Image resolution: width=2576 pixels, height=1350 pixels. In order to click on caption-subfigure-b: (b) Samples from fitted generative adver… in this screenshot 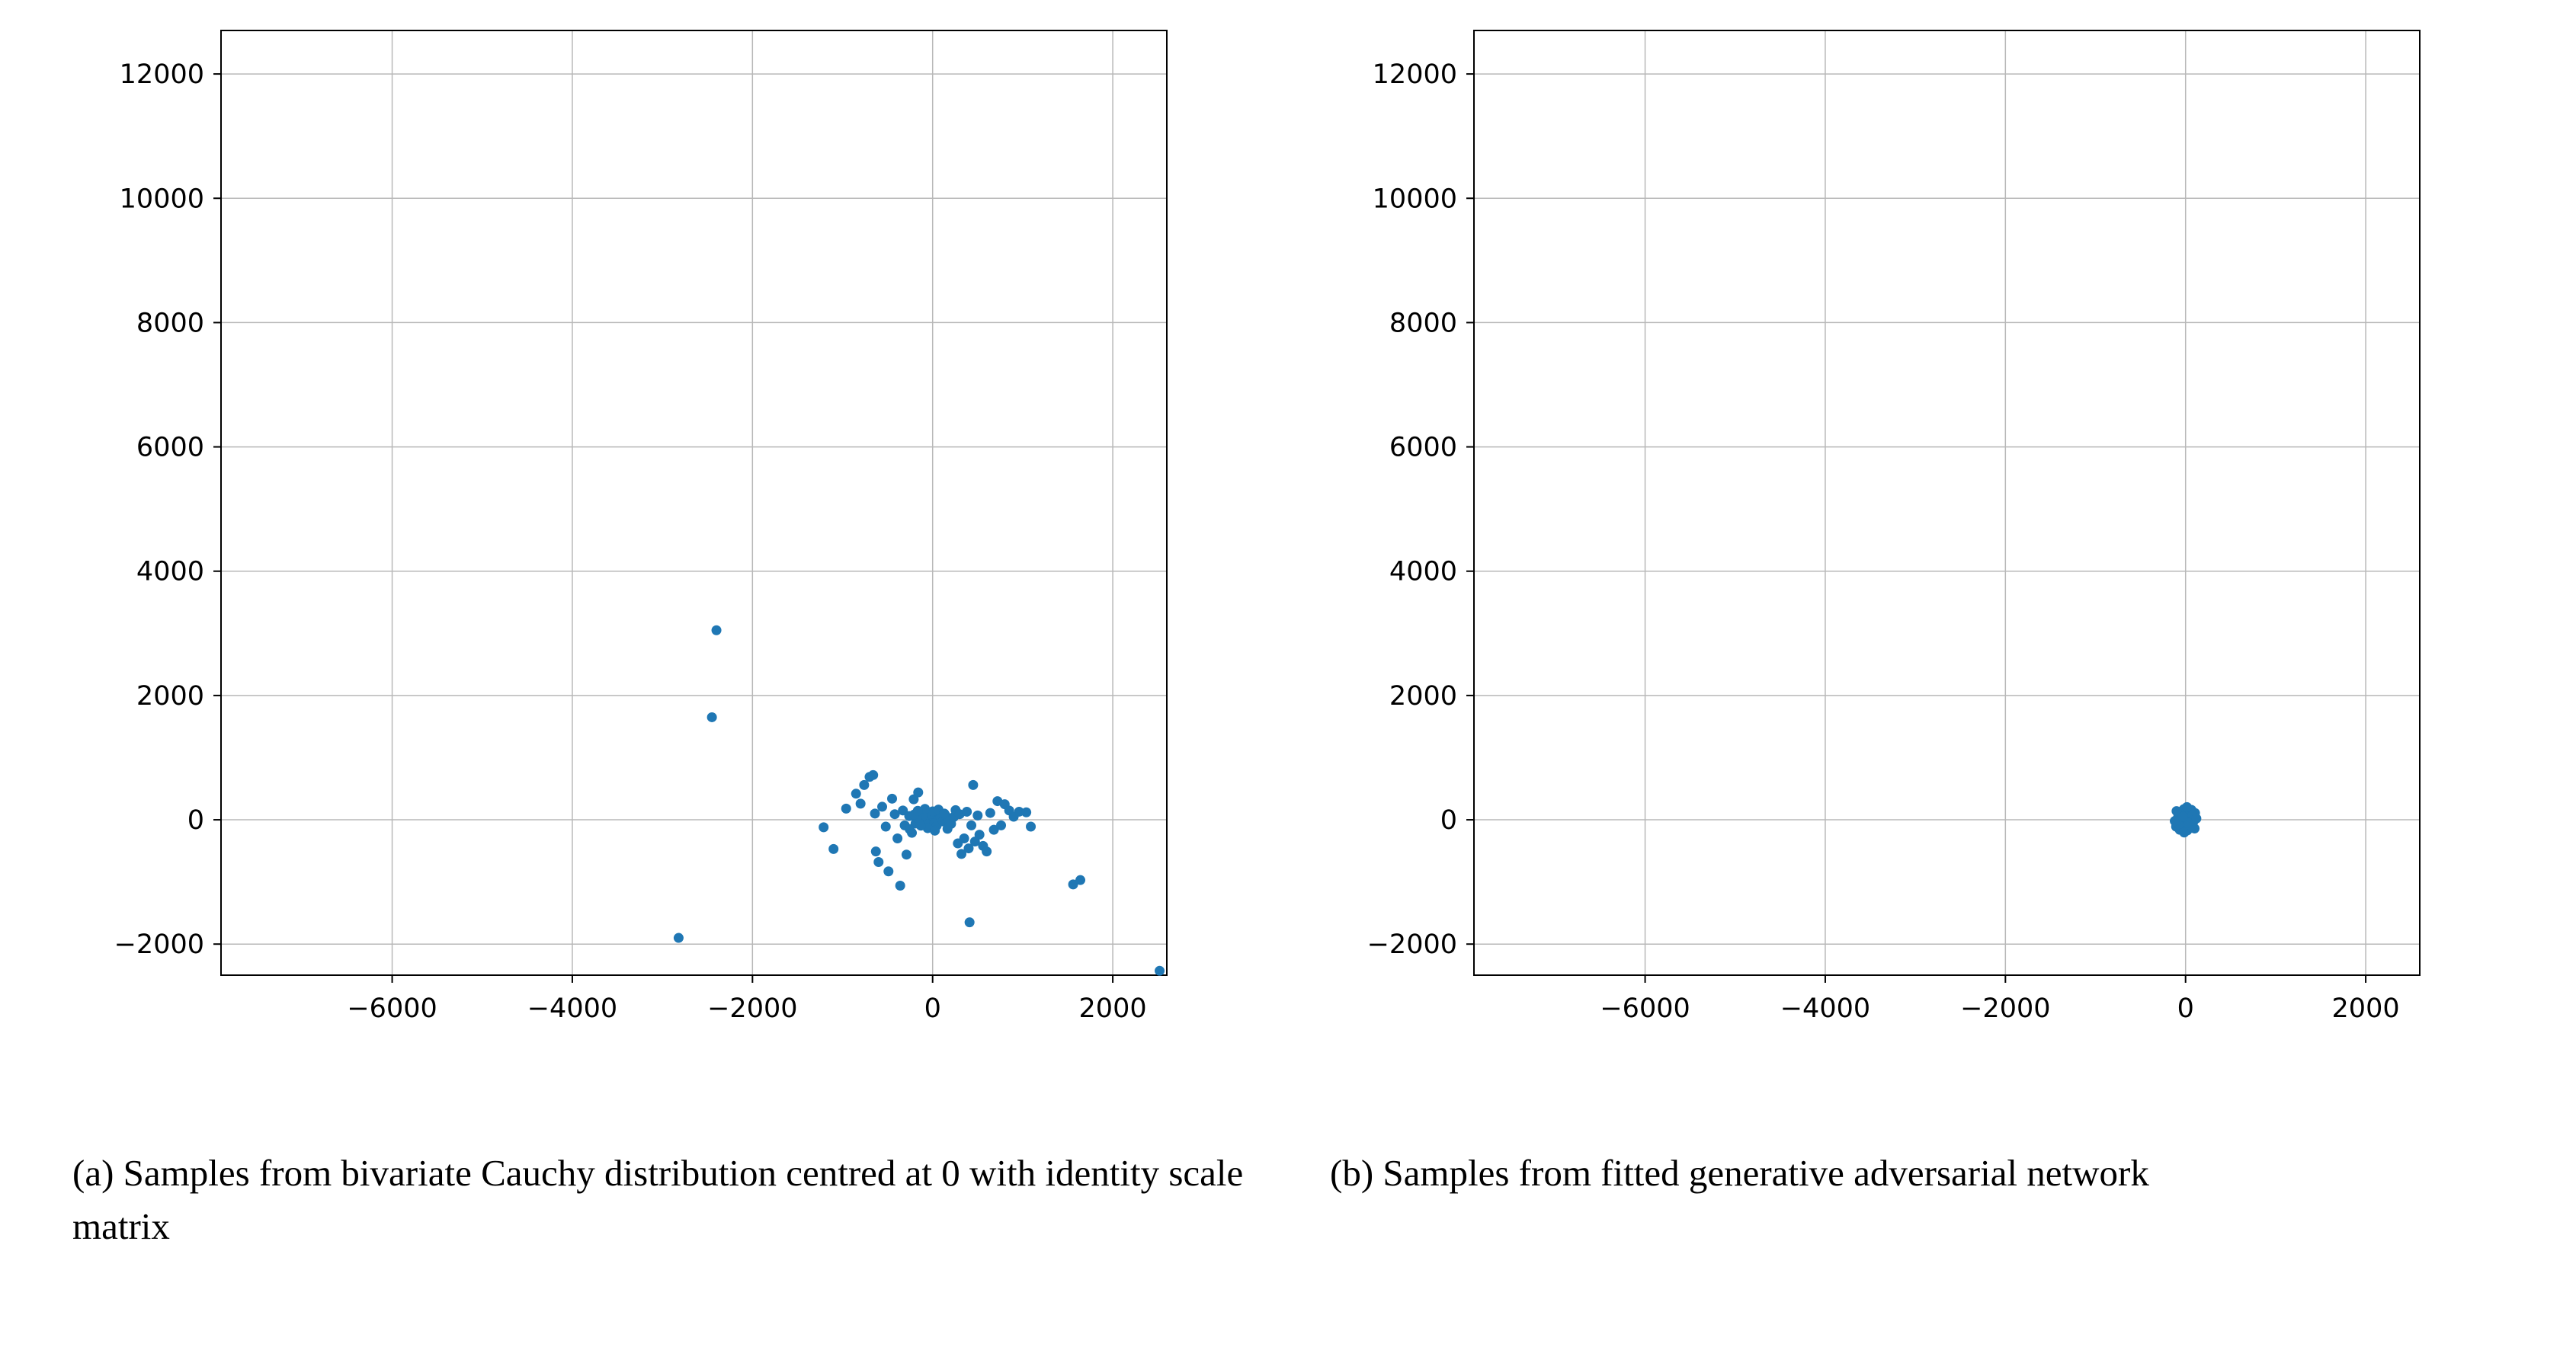, I will do `click(1739, 1173)`.